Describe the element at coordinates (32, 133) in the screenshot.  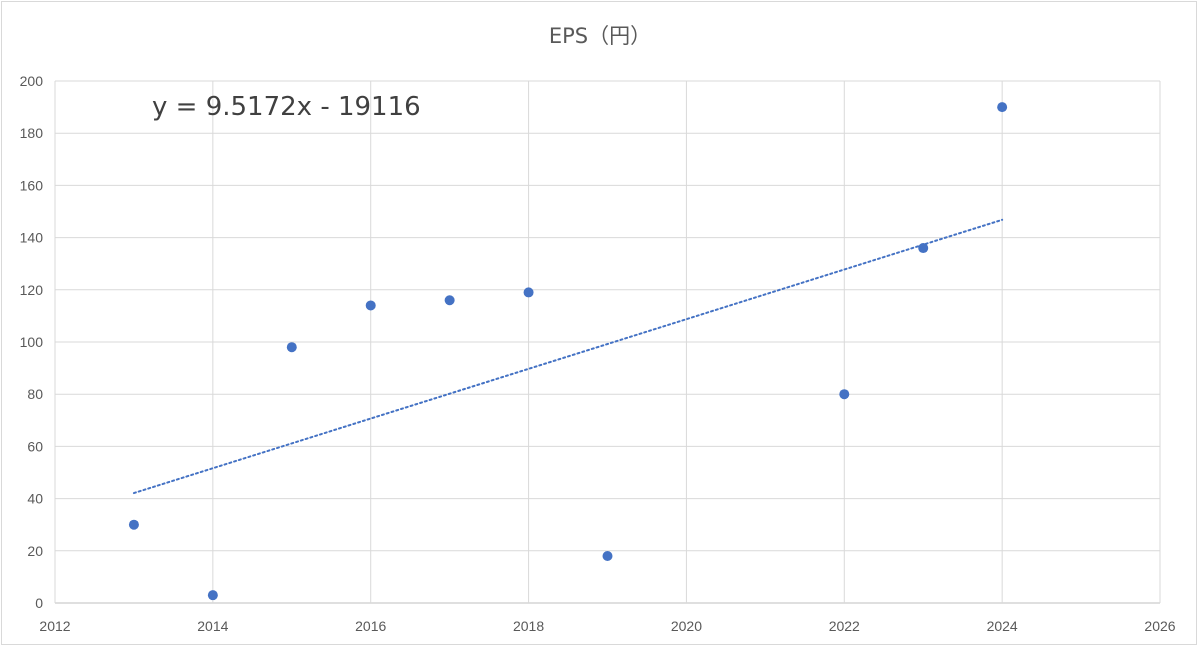
I see `y-tick-label: 180` at that location.